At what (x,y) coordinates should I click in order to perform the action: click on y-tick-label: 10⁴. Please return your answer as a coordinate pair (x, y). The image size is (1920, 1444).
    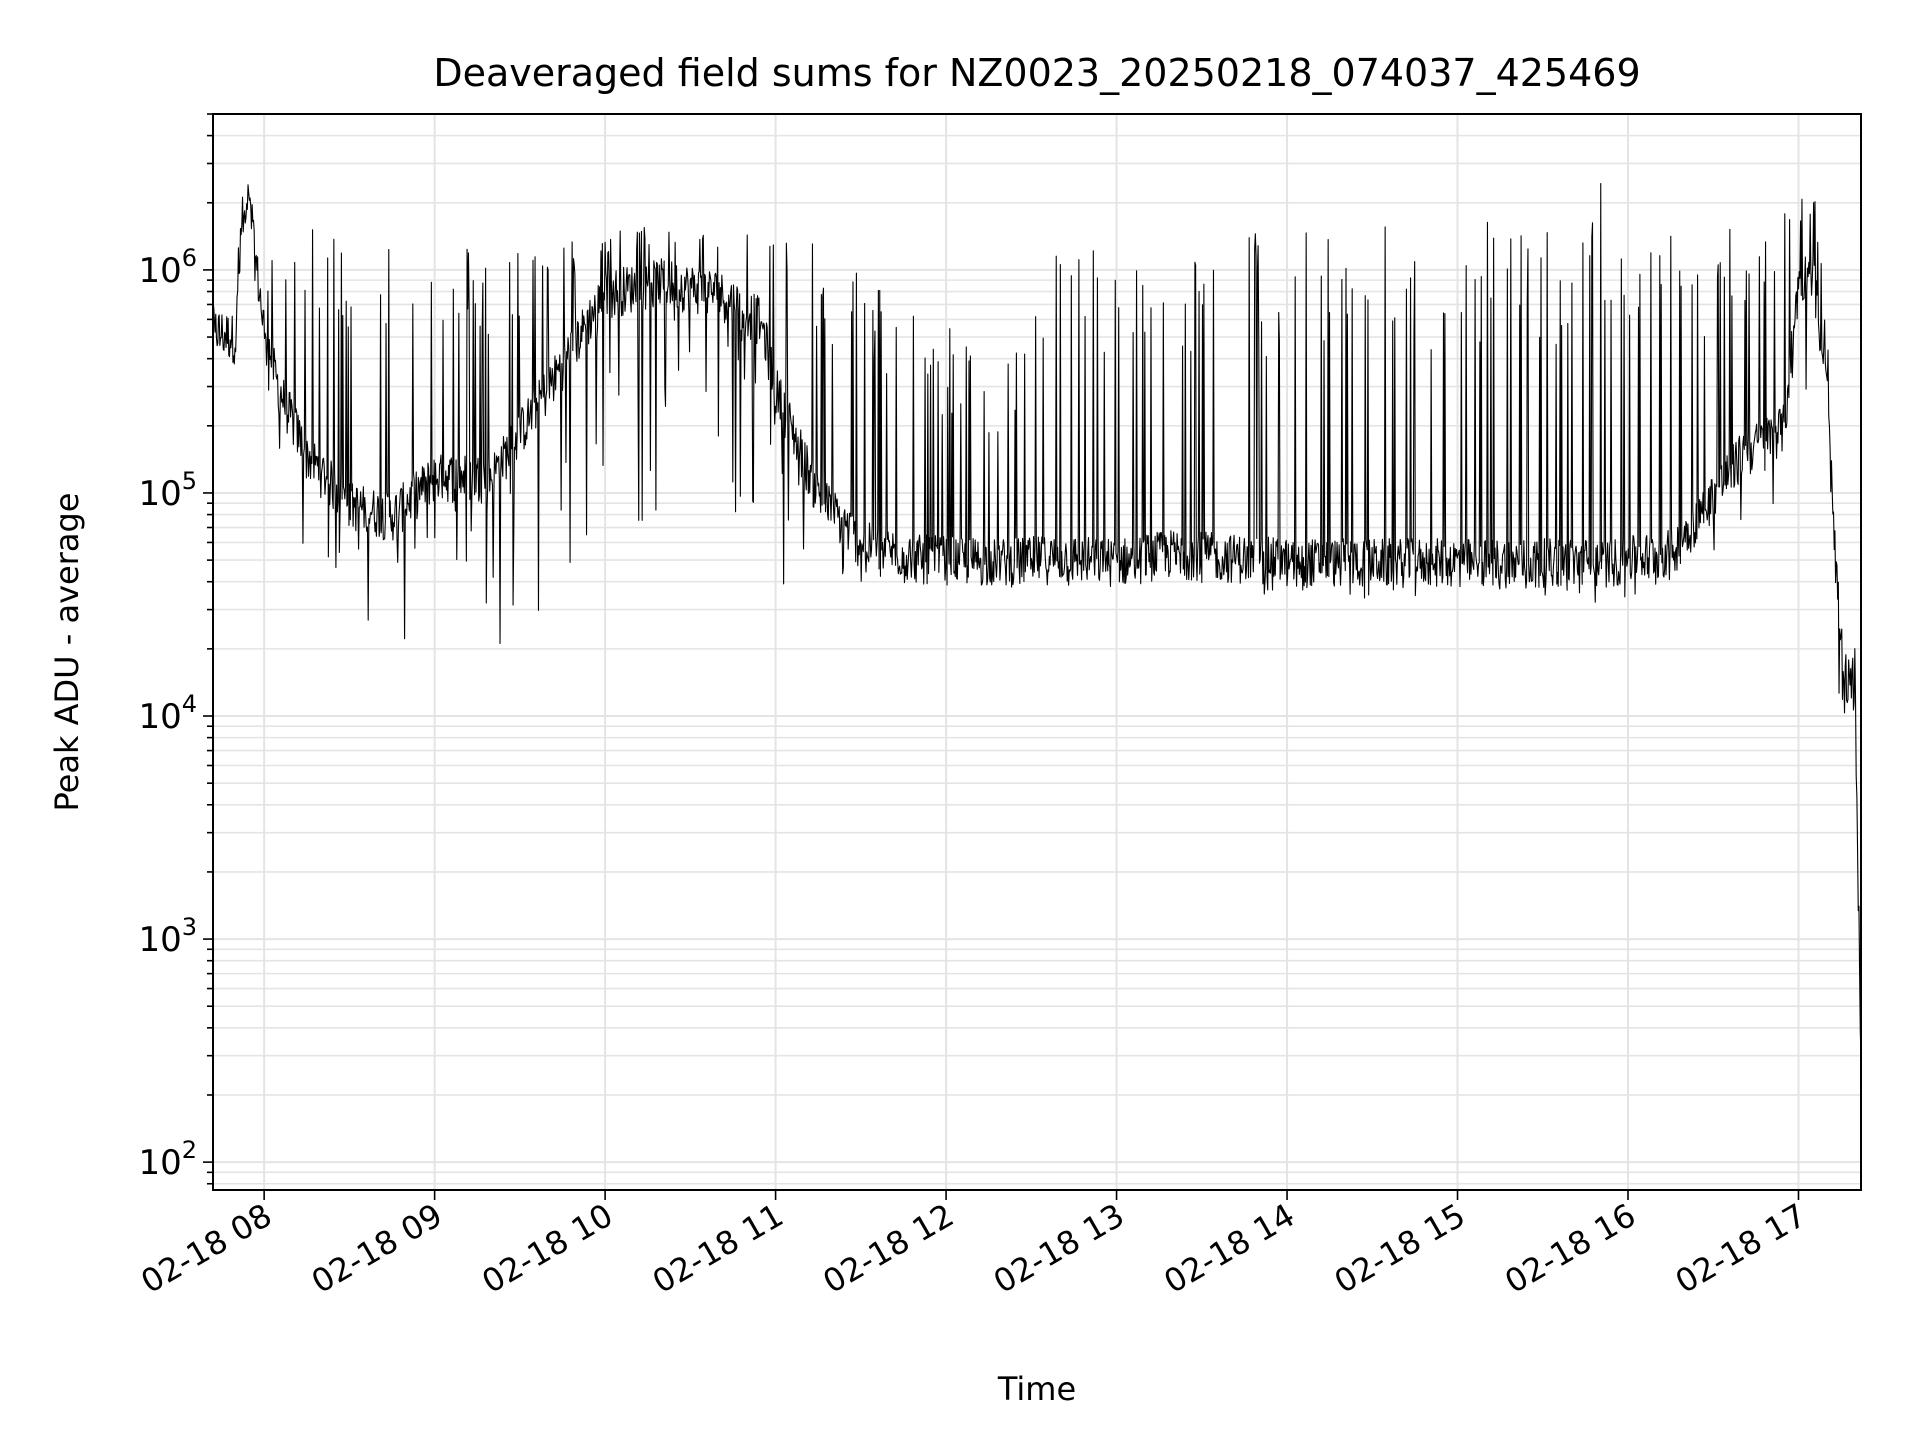
    Looking at the image, I should click on (167, 713).